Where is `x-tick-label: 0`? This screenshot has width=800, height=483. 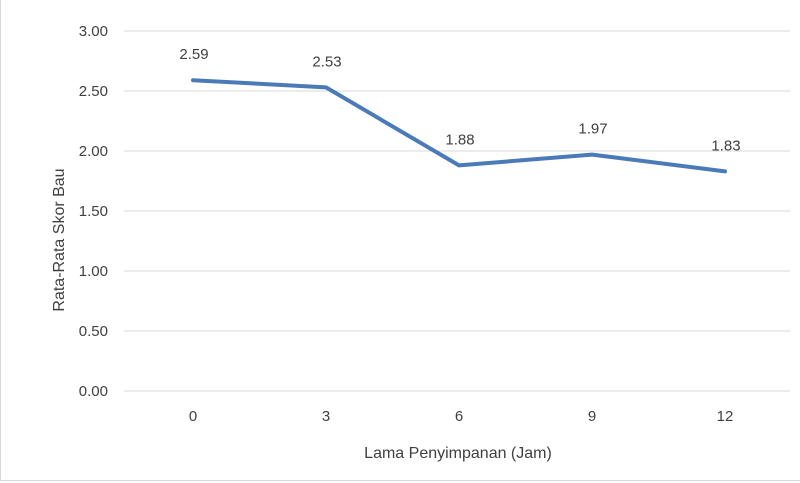
x-tick-label: 0 is located at coordinates (193, 416).